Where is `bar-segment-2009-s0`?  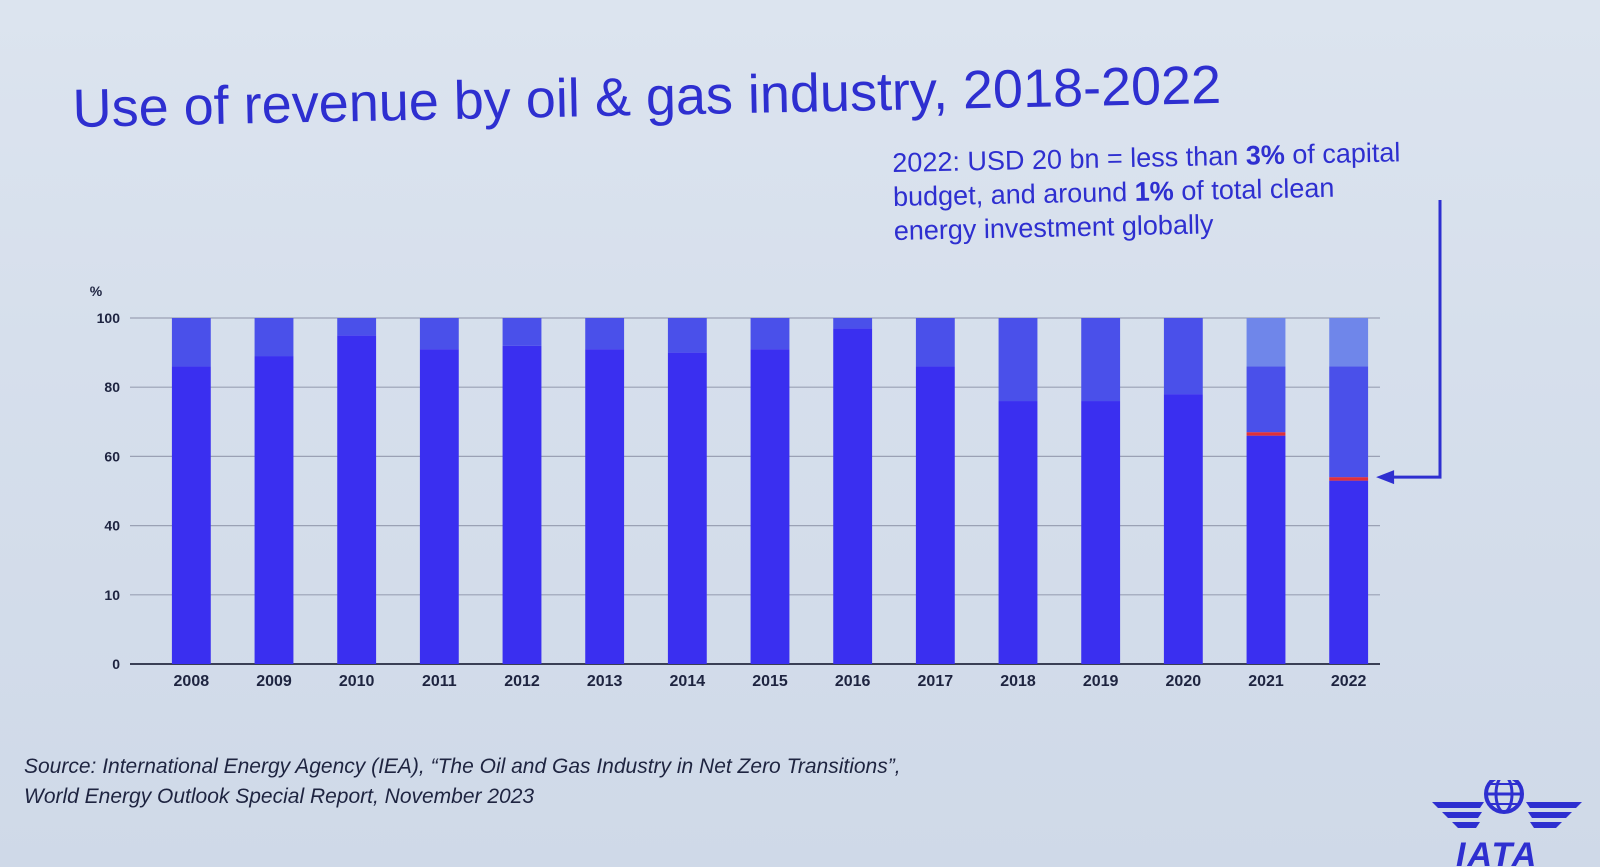
bar-segment-2009-s0 is located at coordinates (274, 510).